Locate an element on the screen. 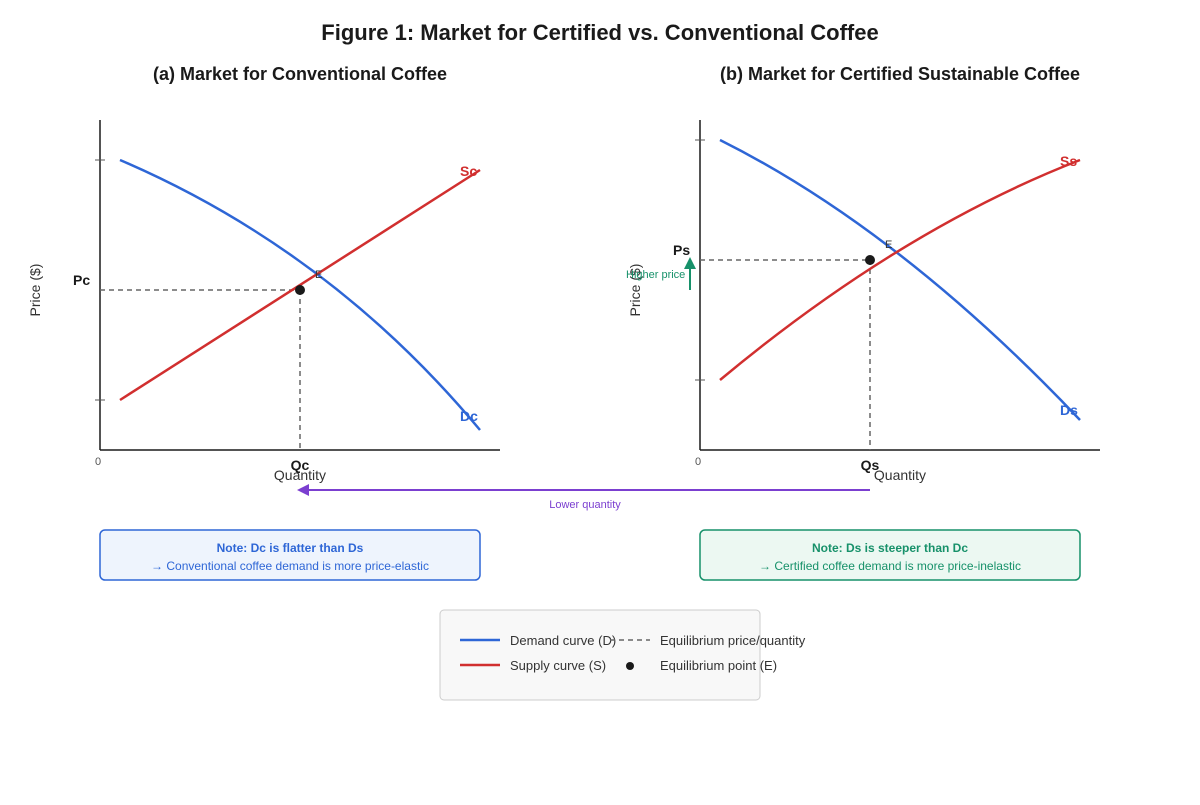 The image size is (1200, 805). panel-b-supply-label: Ss is located at coordinates (1068, 161).